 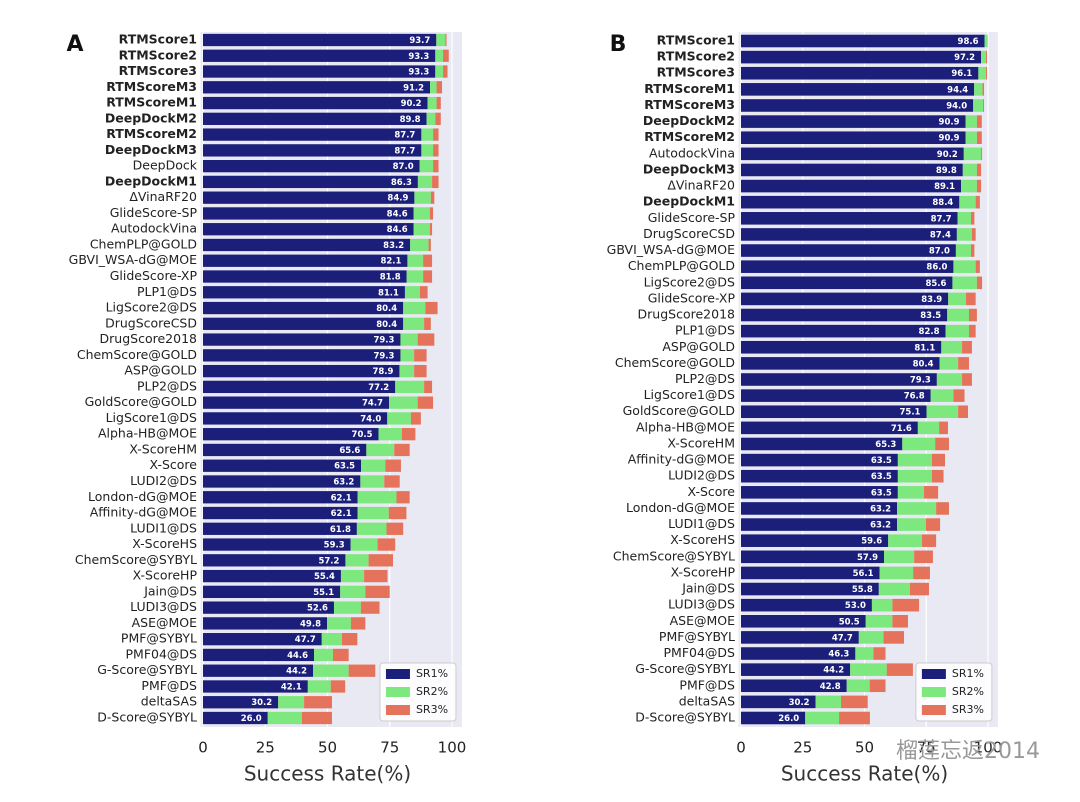 I want to click on category-label: London-dG@MOE, so click(x=680, y=507).